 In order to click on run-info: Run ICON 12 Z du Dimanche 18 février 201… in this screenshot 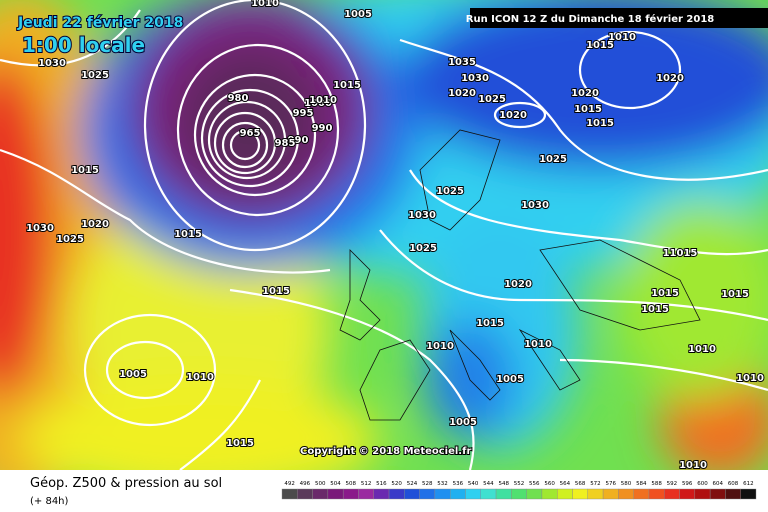, I will do `click(590, 19)`.